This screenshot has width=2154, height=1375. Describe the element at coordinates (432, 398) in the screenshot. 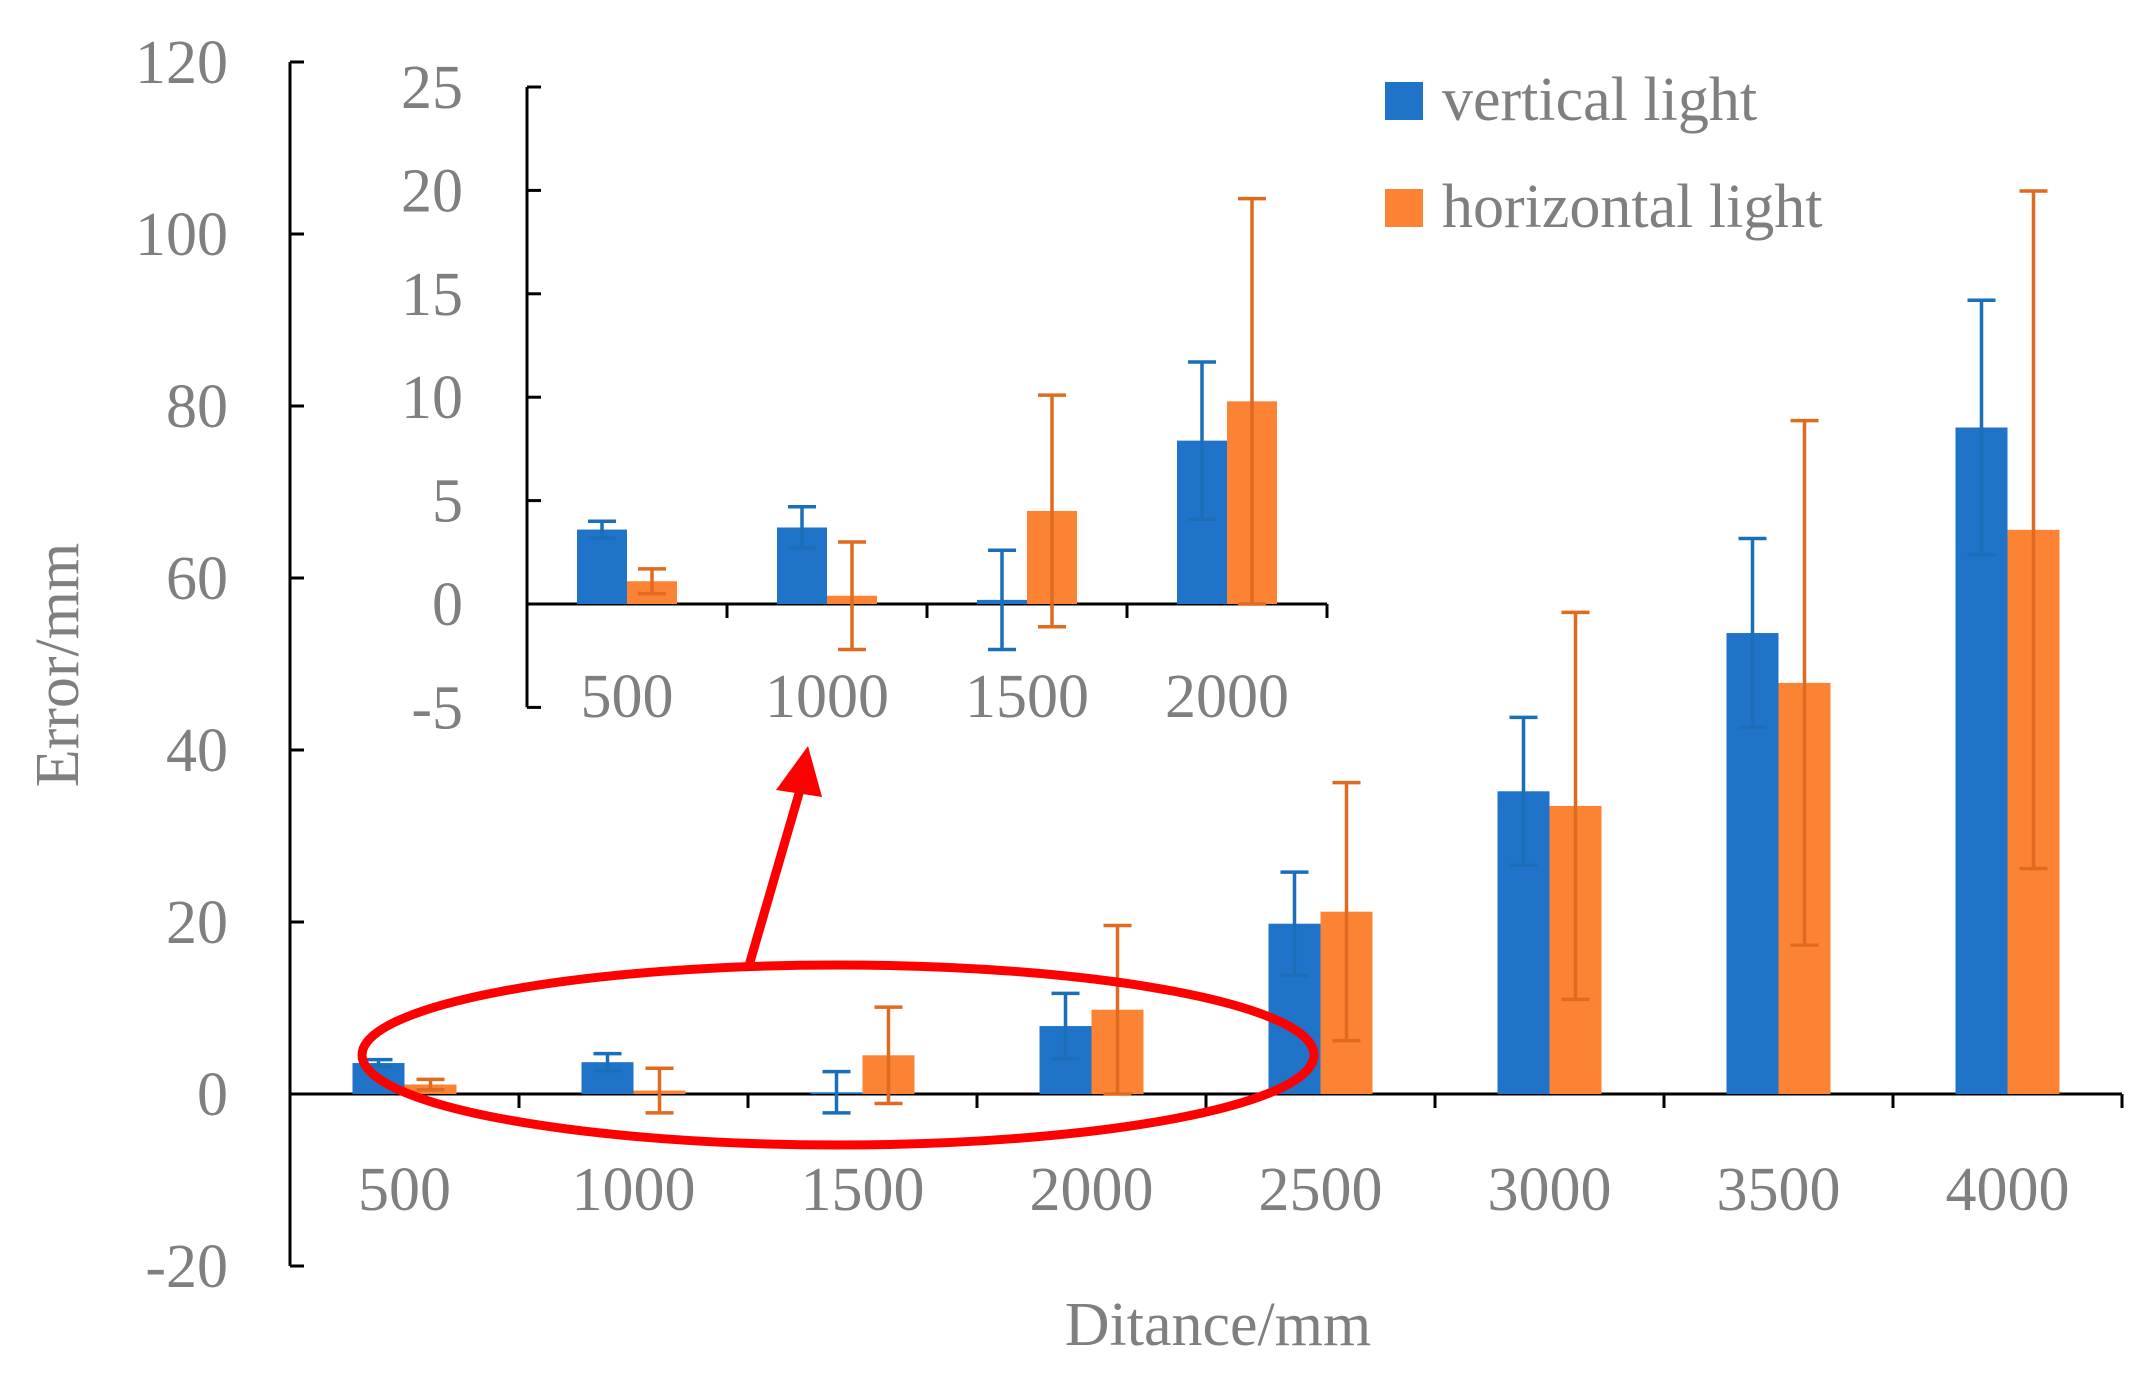

I see `inset-y-tick-label: 10` at that location.